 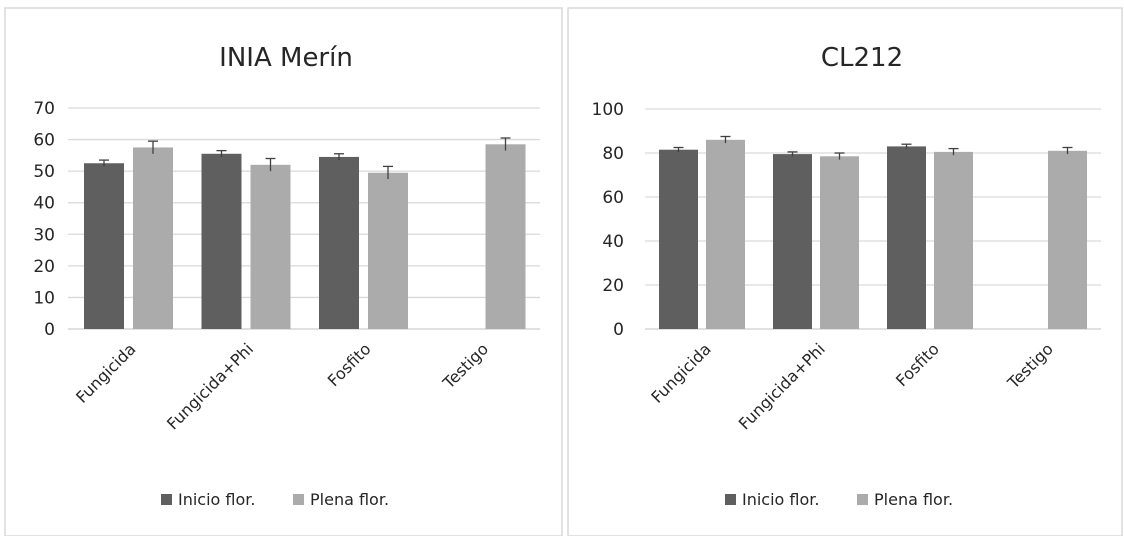 I want to click on c2-y-tick-label-3: 60, so click(x=613, y=198).